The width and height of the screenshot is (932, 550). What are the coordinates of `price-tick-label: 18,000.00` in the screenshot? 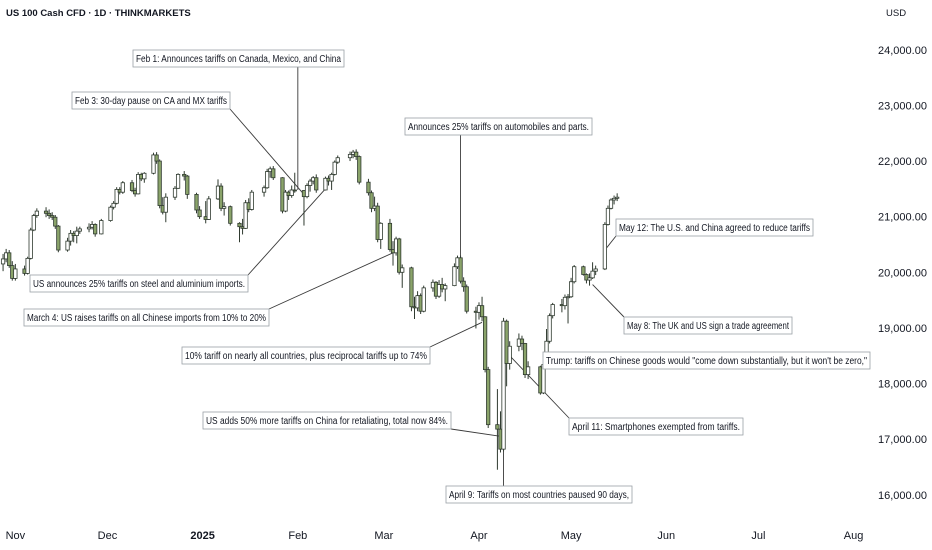 It's located at (902, 385).